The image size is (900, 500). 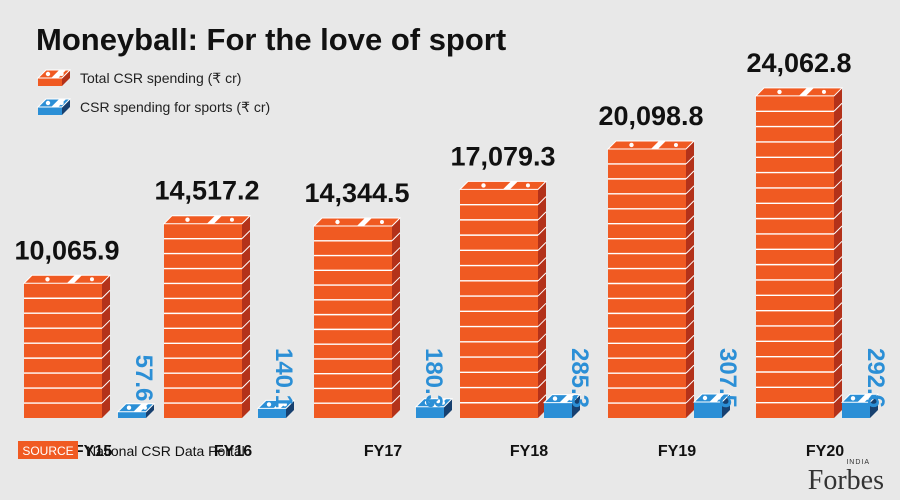 I want to click on sports-value-label: 57.6, so click(x=143, y=378).